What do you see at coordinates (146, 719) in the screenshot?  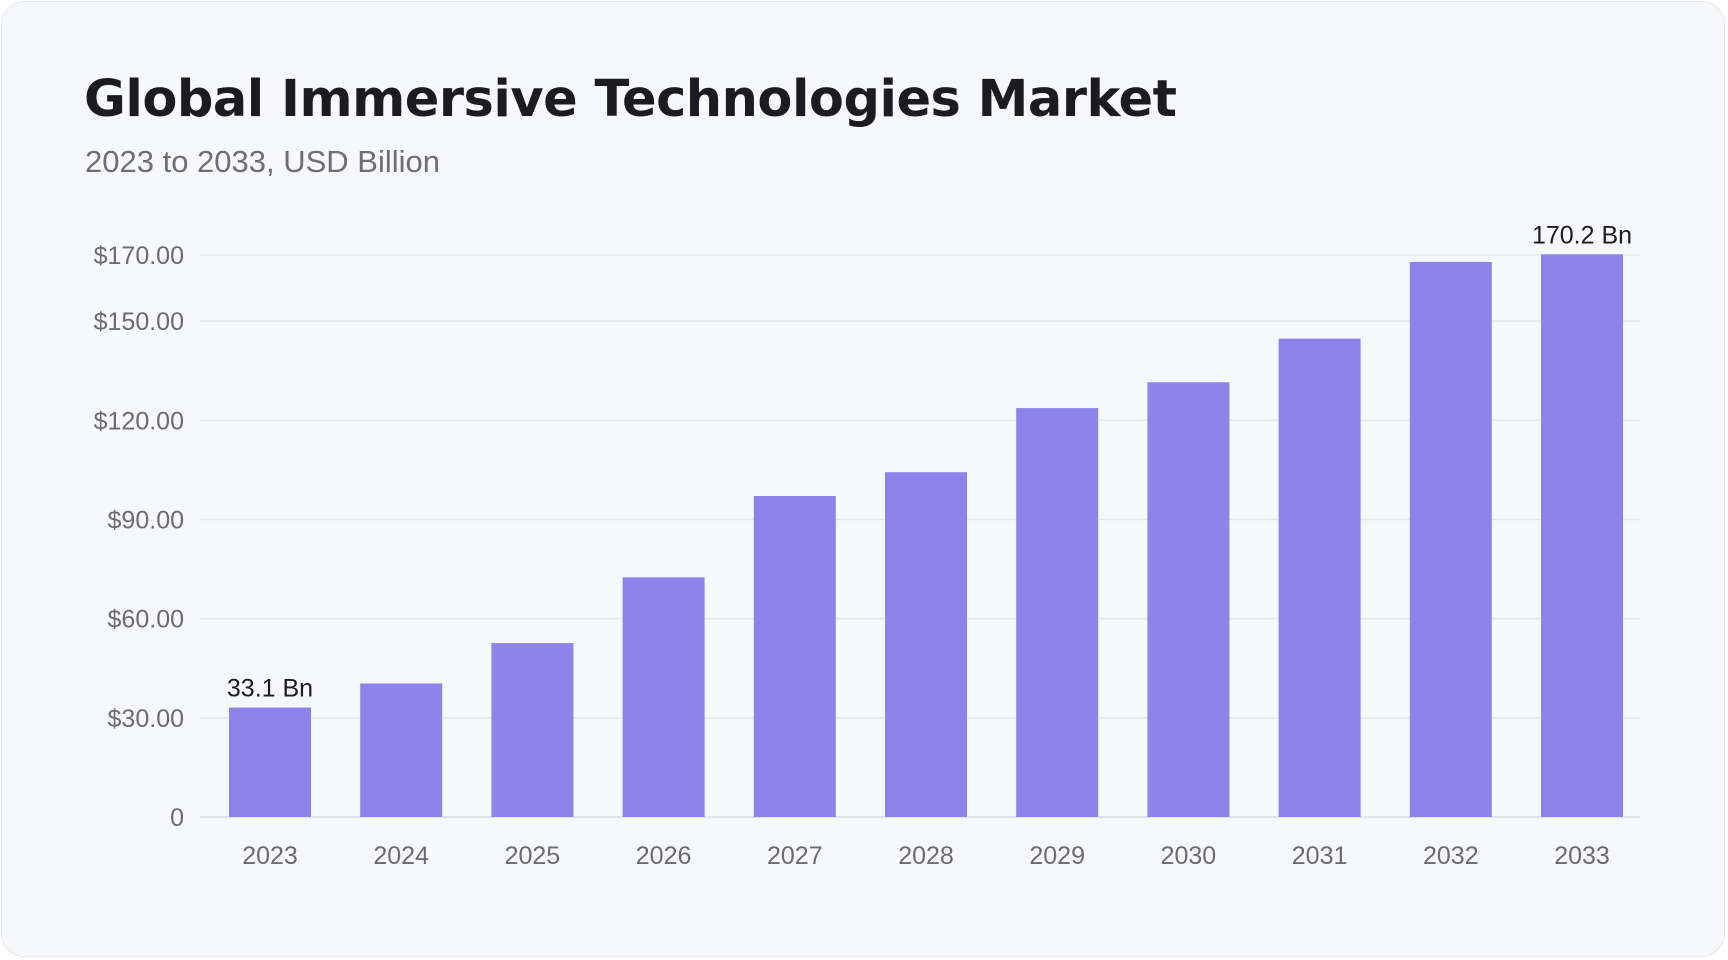 I see `y-tick-label: $30.00` at bounding box center [146, 719].